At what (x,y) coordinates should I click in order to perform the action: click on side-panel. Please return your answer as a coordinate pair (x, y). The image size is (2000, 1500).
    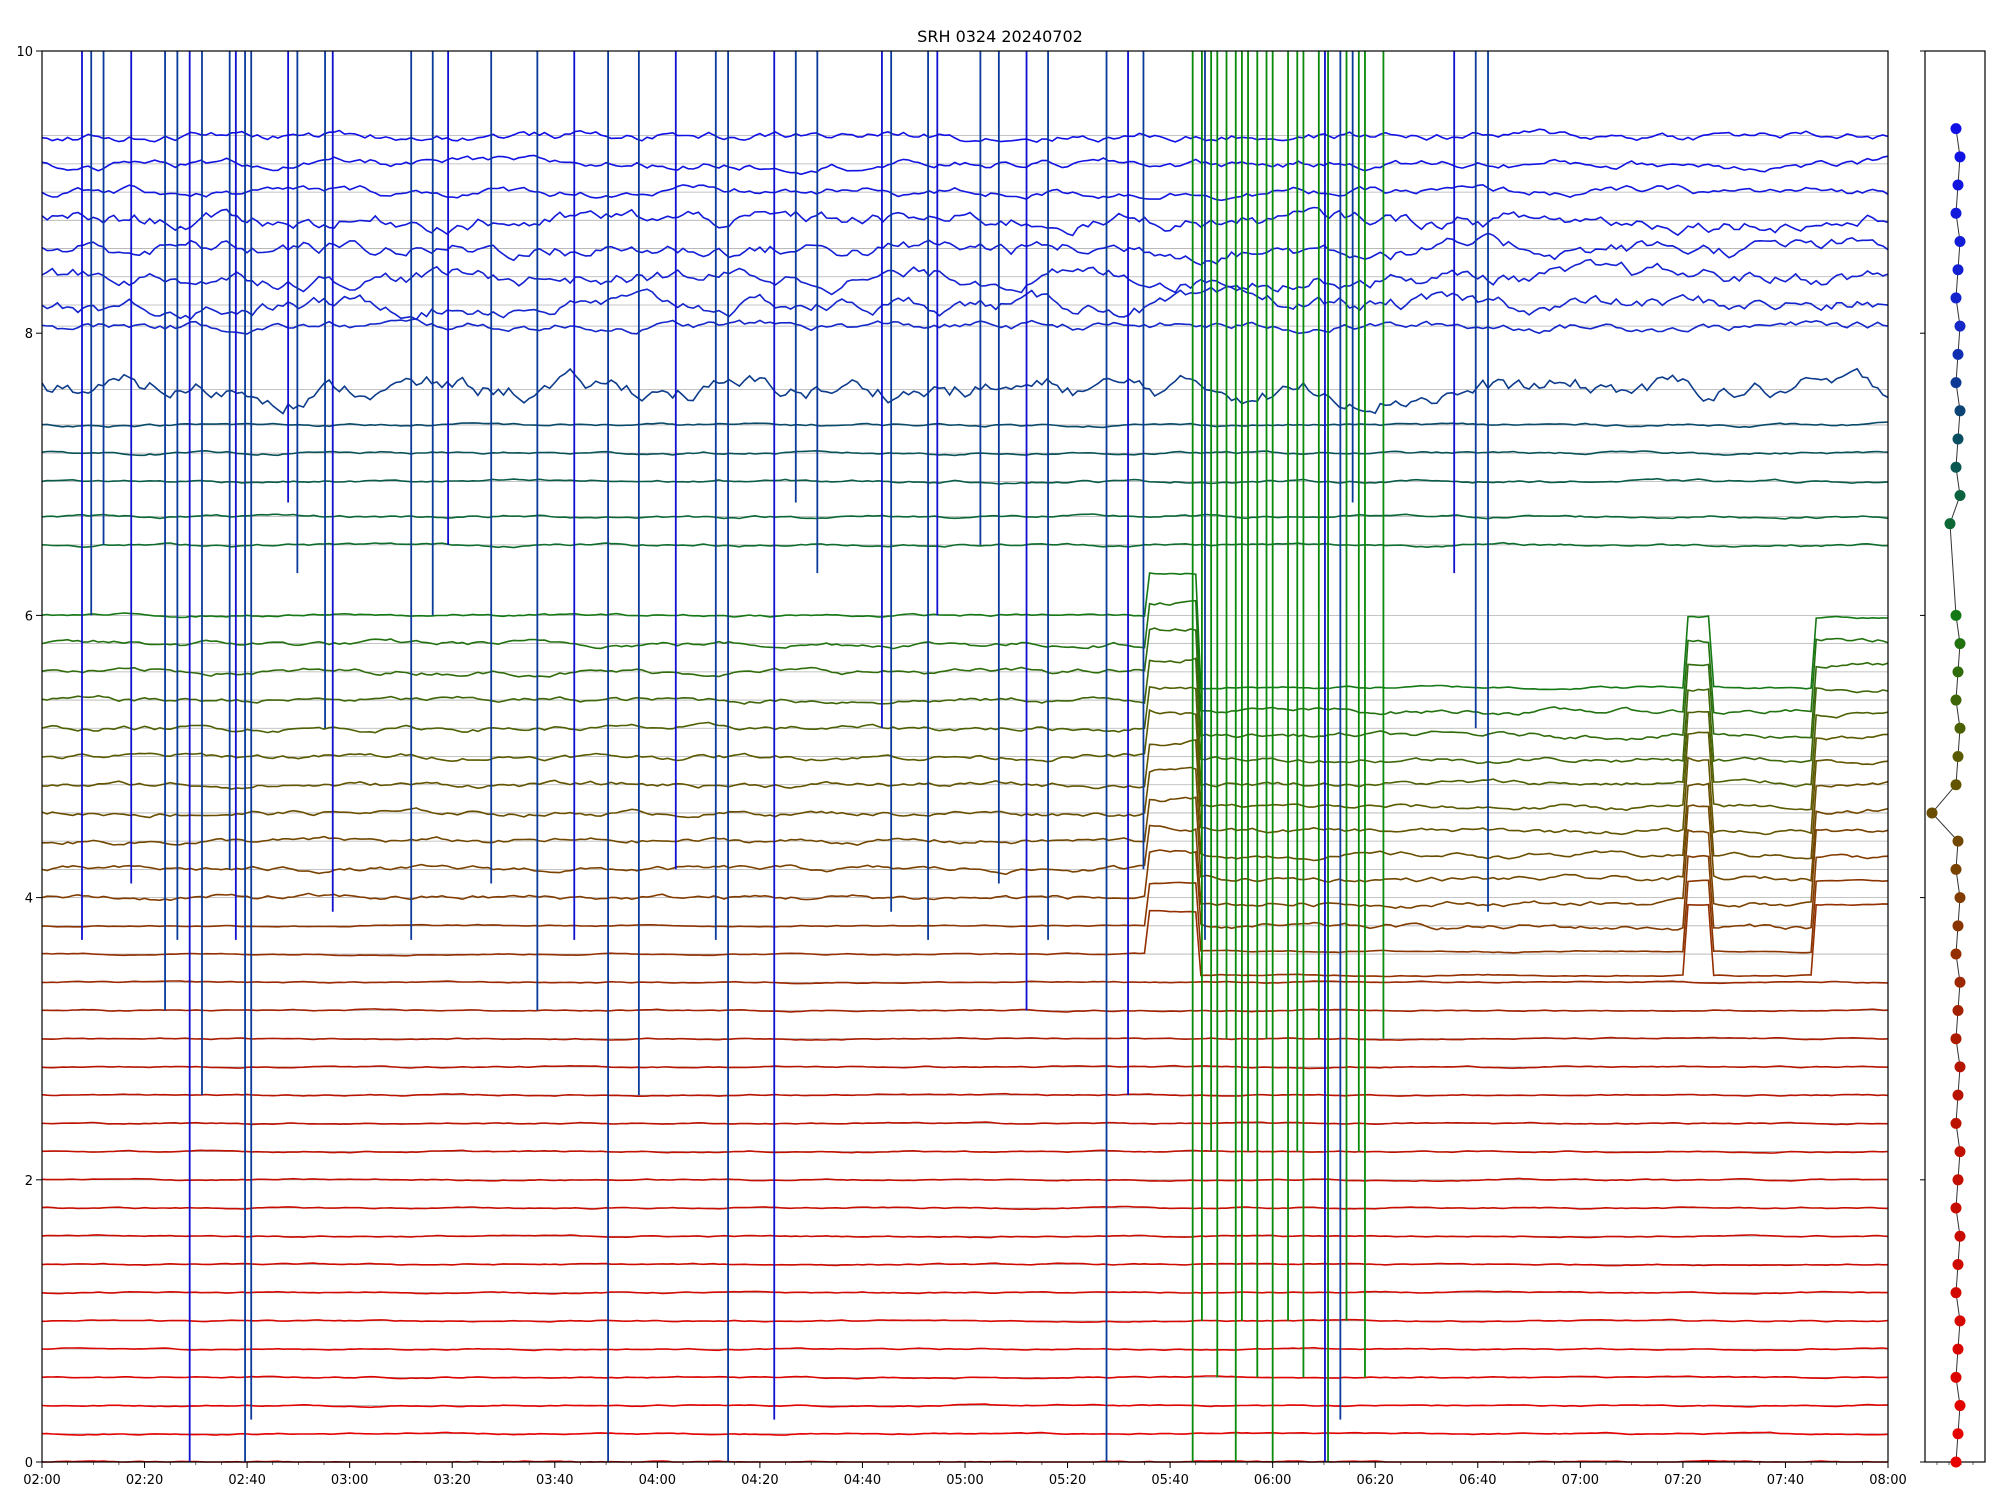
    Looking at the image, I should click on (1953, 759).